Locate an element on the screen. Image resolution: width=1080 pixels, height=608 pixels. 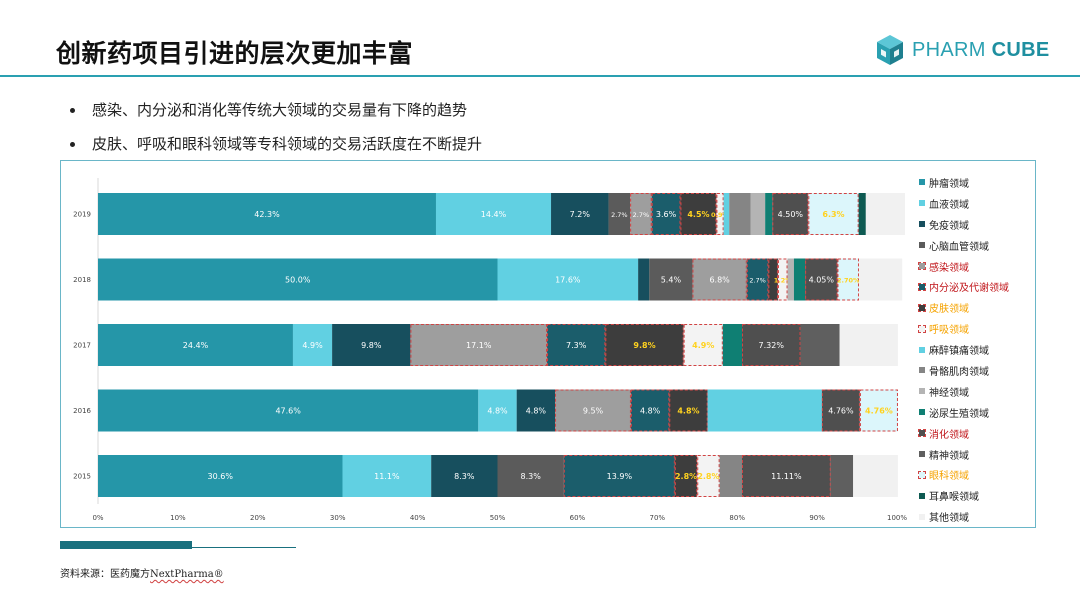
data-label: 7.3% is located at coordinates (576, 345).